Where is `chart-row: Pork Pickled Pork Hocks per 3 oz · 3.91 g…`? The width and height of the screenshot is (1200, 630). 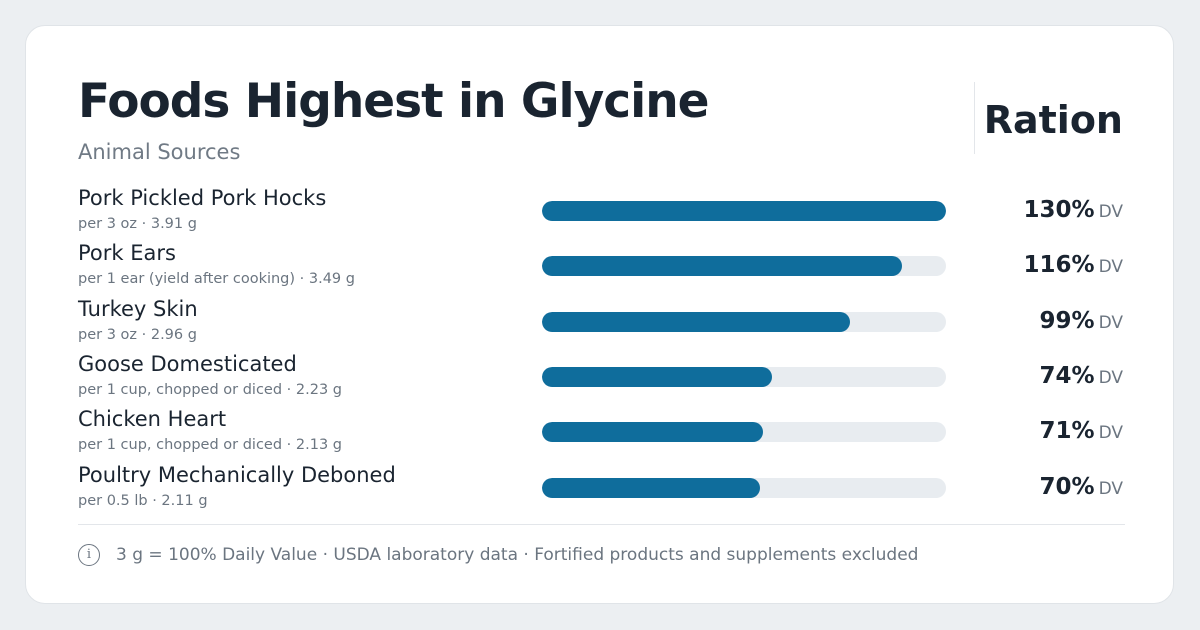 chart-row: Pork Pickled Pork Hocks per 3 oz · 3.91 g… is located at coordinates (599, 211).